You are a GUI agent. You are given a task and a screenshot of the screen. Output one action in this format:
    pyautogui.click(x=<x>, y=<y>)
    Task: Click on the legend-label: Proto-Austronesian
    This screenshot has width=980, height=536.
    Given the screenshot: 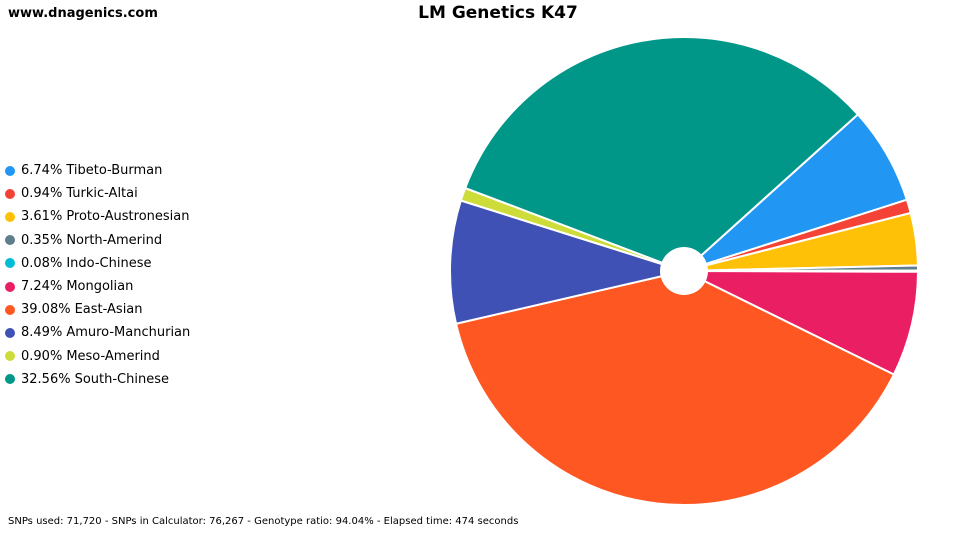 What is the action you would take?
    pyautogui.click(x=128, y=217)
    